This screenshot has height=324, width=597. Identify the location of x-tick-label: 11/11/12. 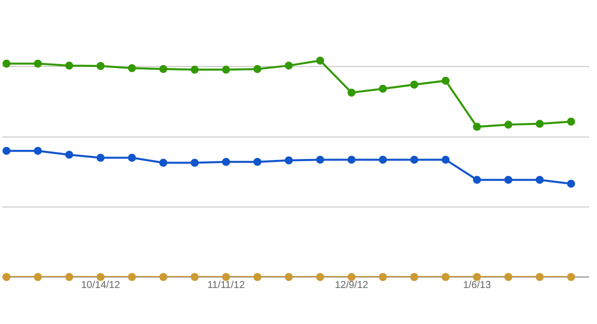
(226, 285).